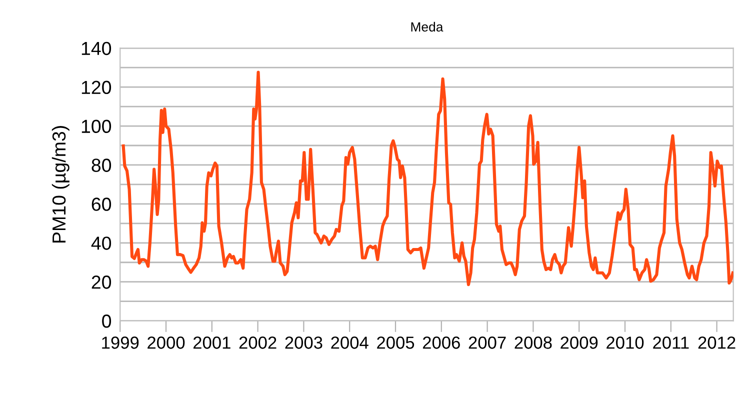 This screenshot has height=401, width=746. What do you see at coordinates (349, 342) in the screenshot?
I see `x-tick-label: 2004` at bounding box center [349, 342].